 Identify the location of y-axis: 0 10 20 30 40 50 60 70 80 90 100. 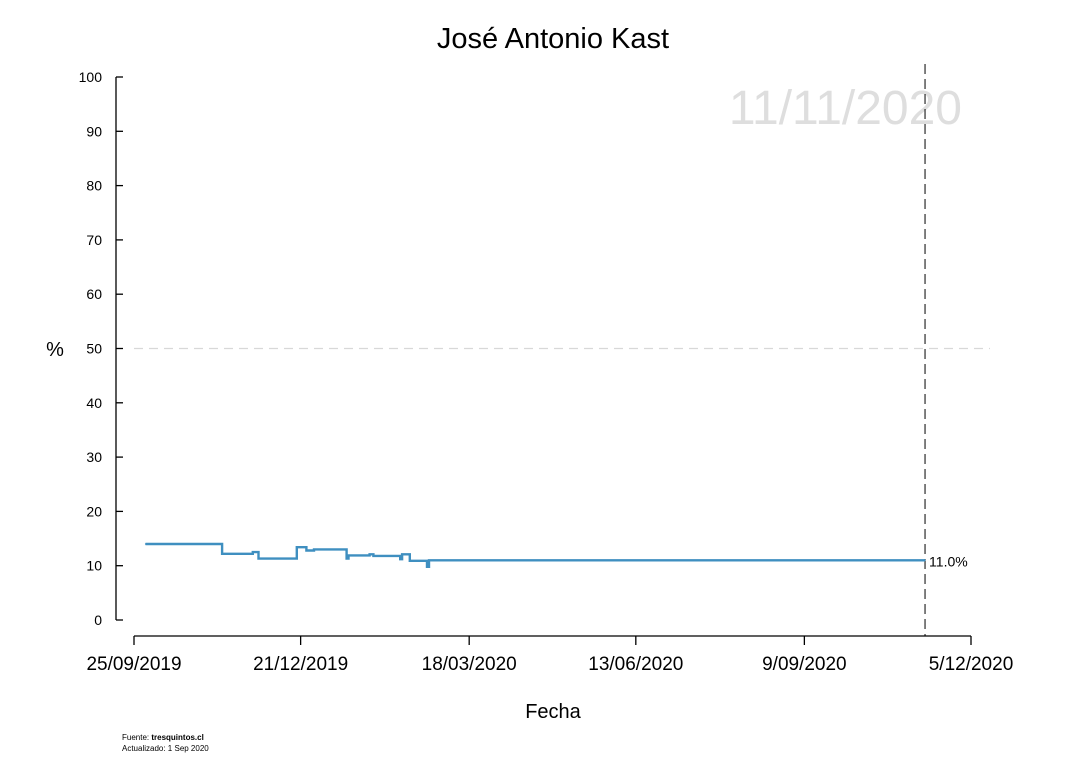
(101, 348).